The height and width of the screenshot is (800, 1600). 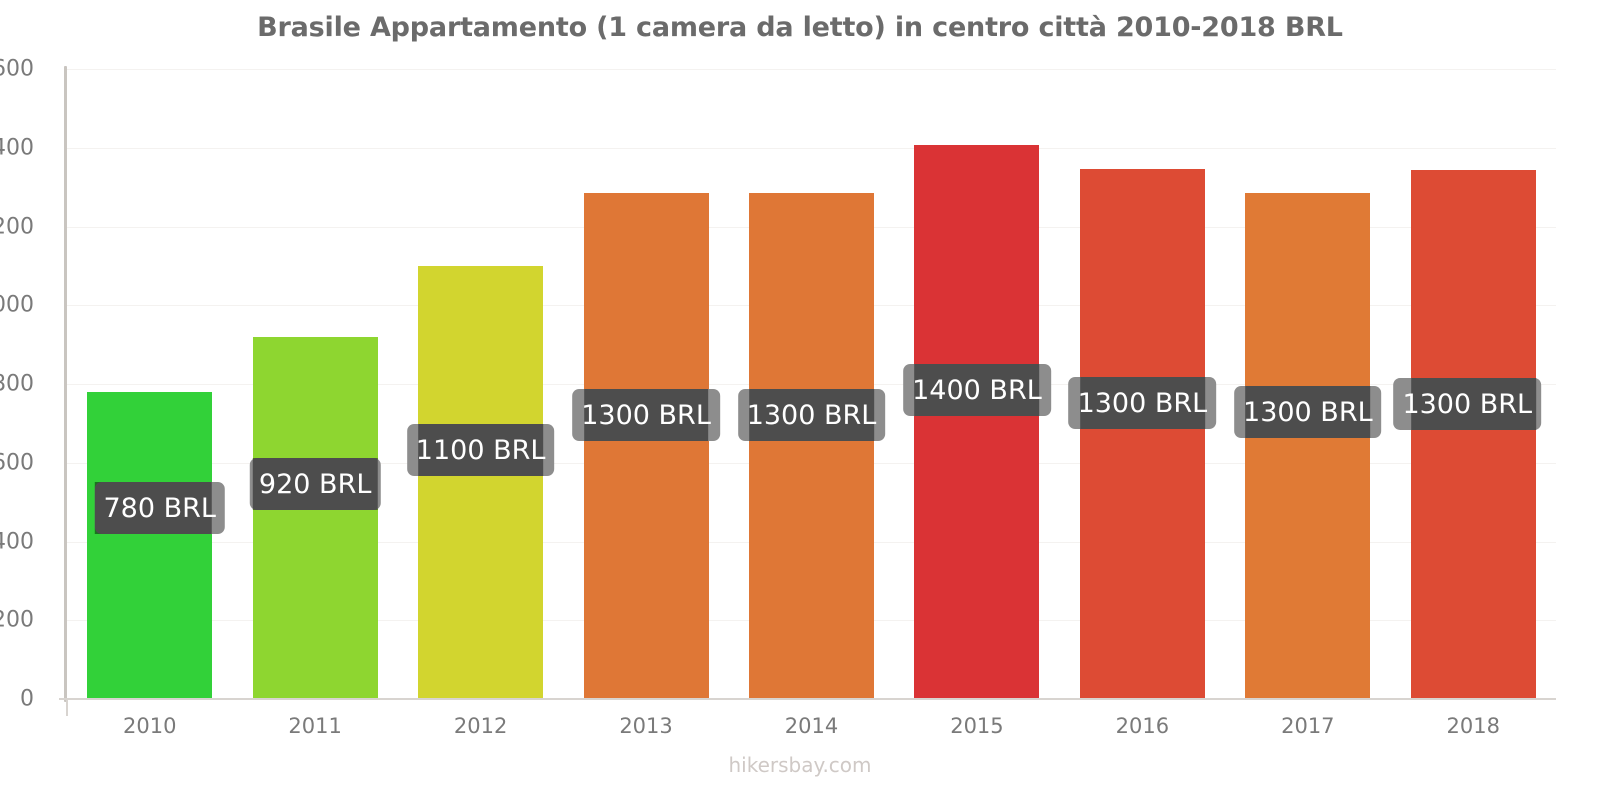 I want to click on x-axis-tick-label-2013: 2013, so click(x=646, y=726).